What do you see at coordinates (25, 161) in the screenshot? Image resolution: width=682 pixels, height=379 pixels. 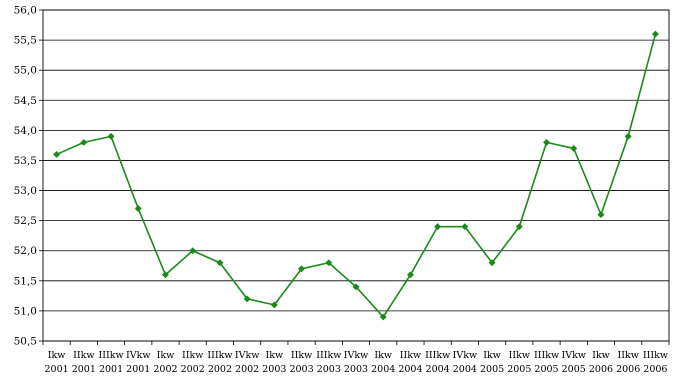 I see `y-tick-label: 53,5` at bounding box center [25, 161].